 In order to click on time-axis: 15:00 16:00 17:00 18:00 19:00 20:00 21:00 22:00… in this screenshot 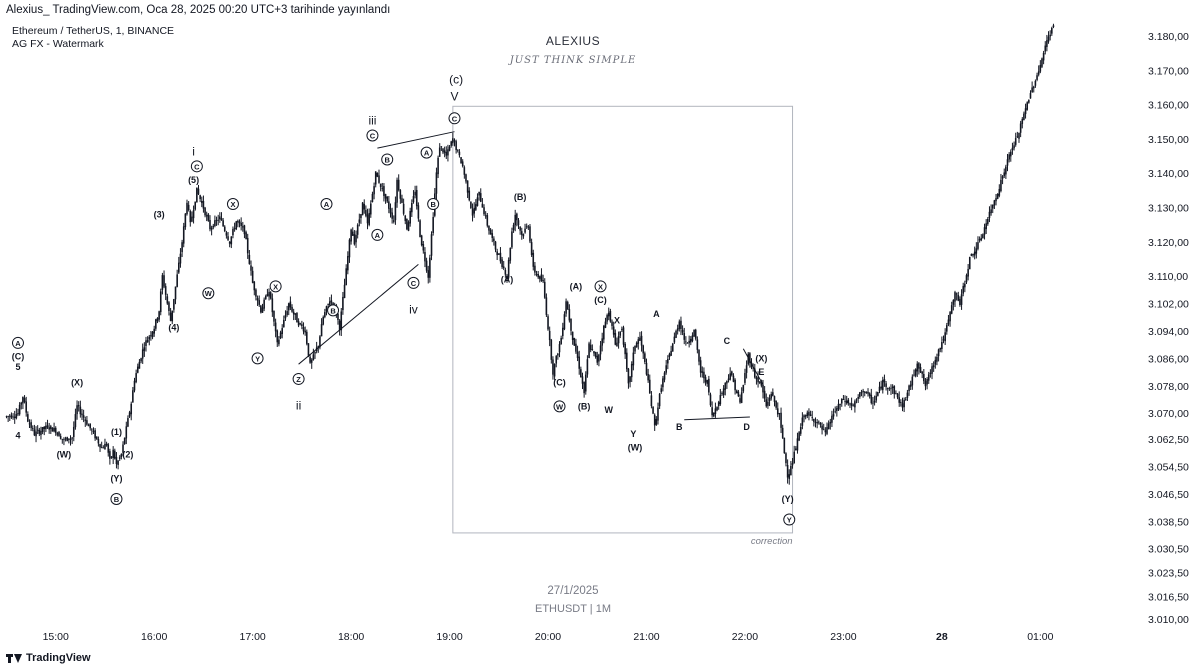, I will do `click(548, 637)`.